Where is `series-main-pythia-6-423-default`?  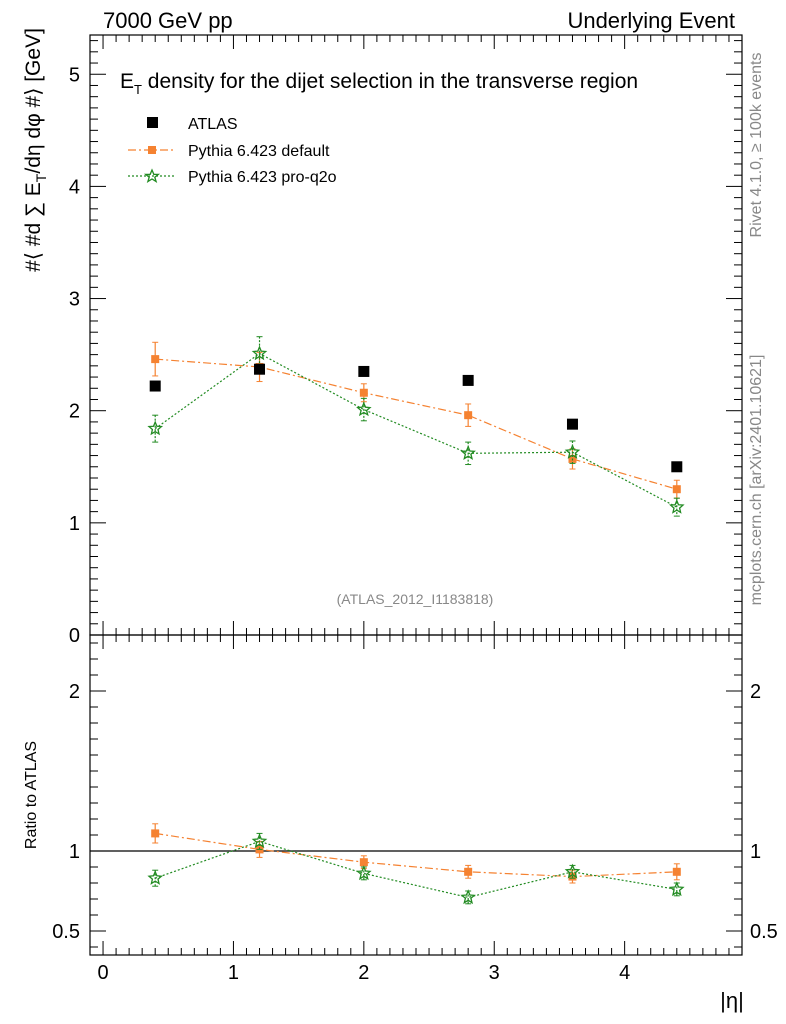
series-main-pythia-6-423-default is located at coordinates (416, 420).